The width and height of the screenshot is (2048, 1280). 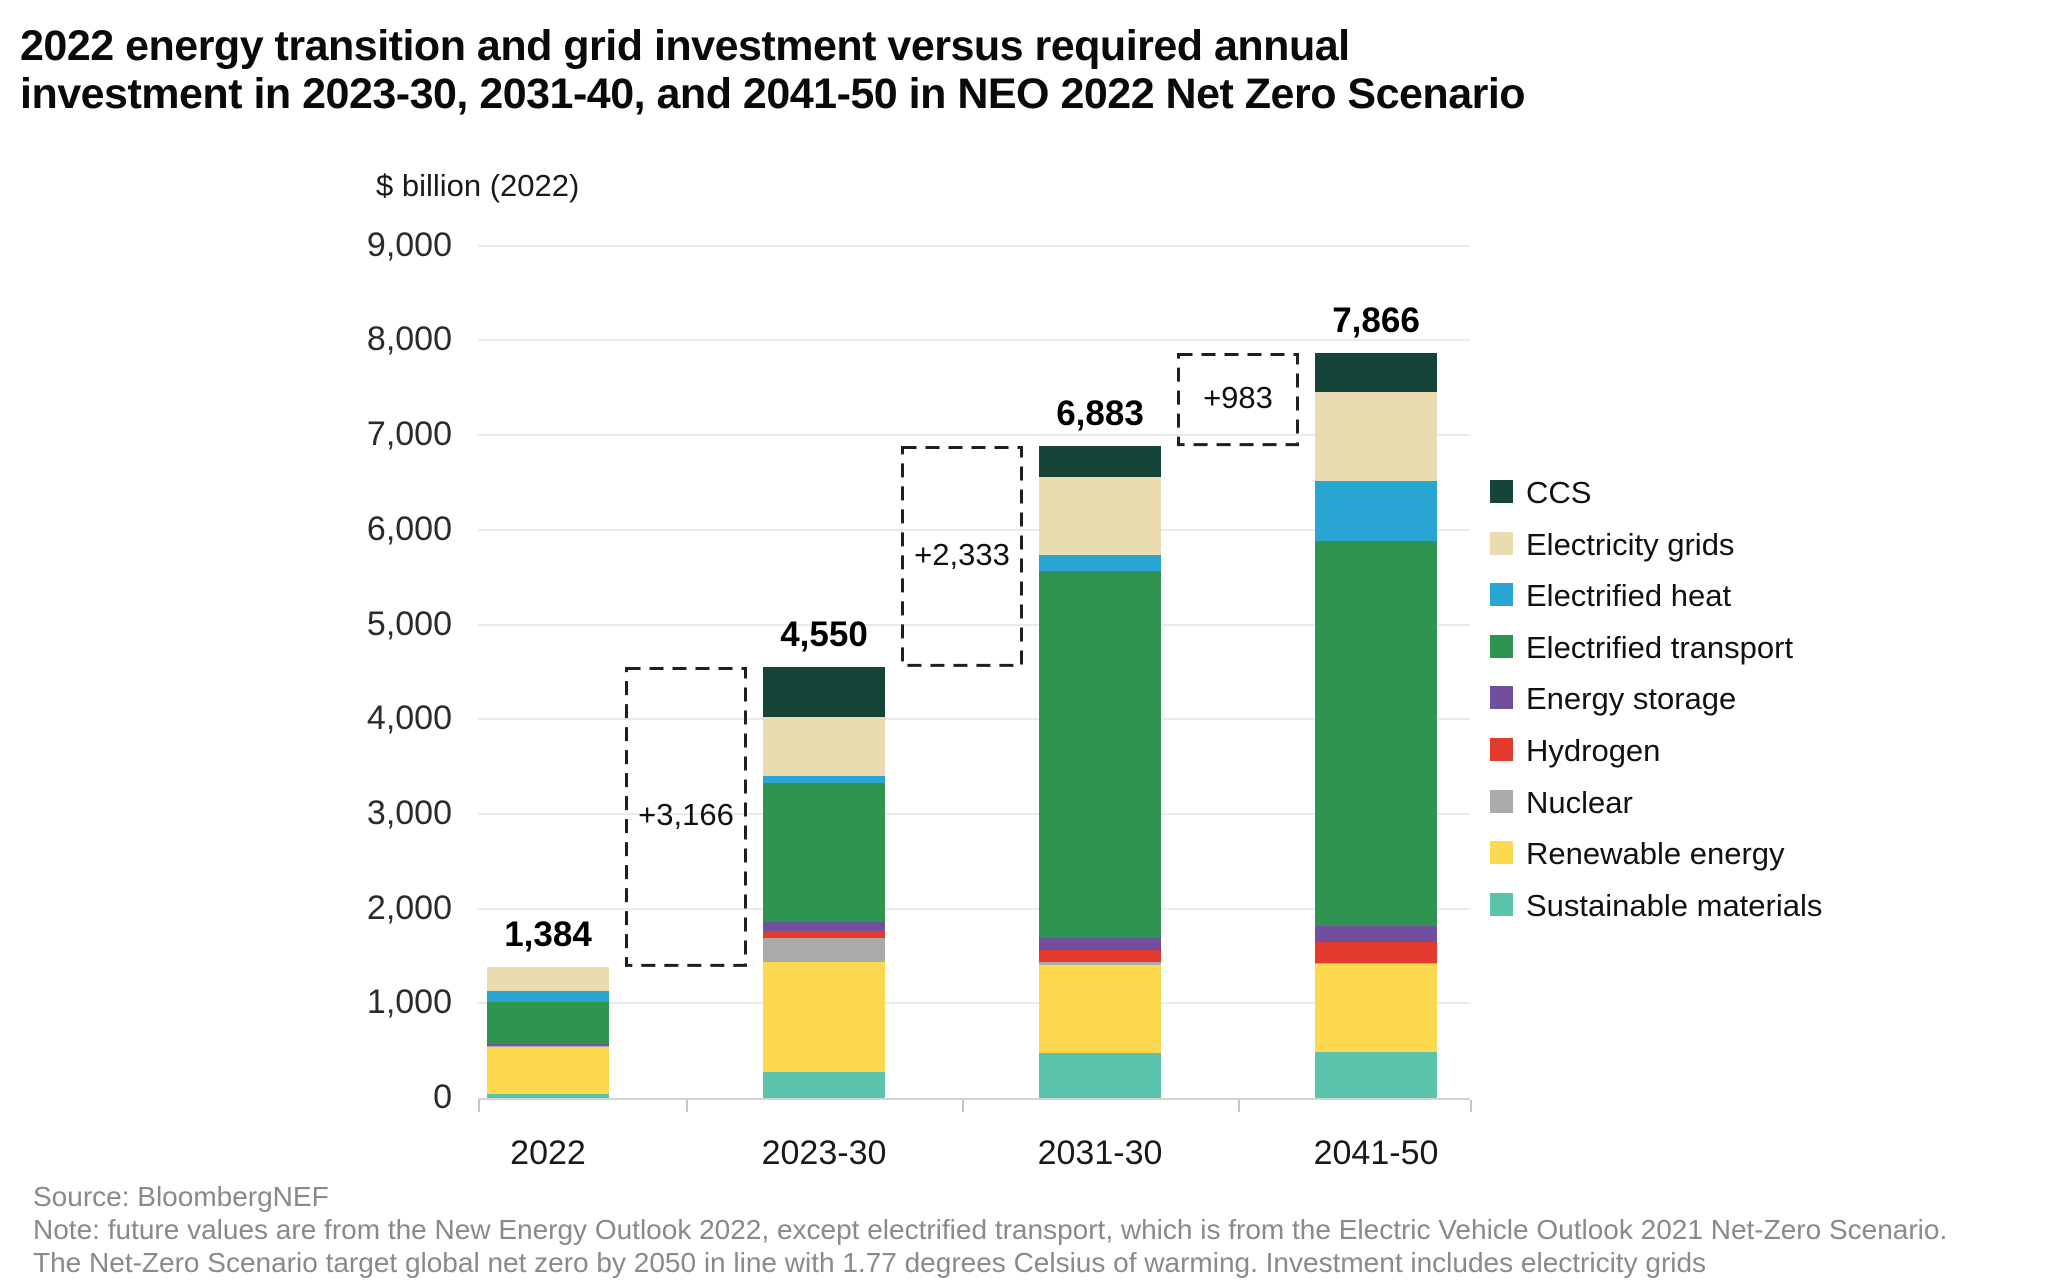 What do you see at coordinates (1501, 646) in the screenshot?
I see `legend-swatch-electrified-transport` at bounding box center [1501, 646].